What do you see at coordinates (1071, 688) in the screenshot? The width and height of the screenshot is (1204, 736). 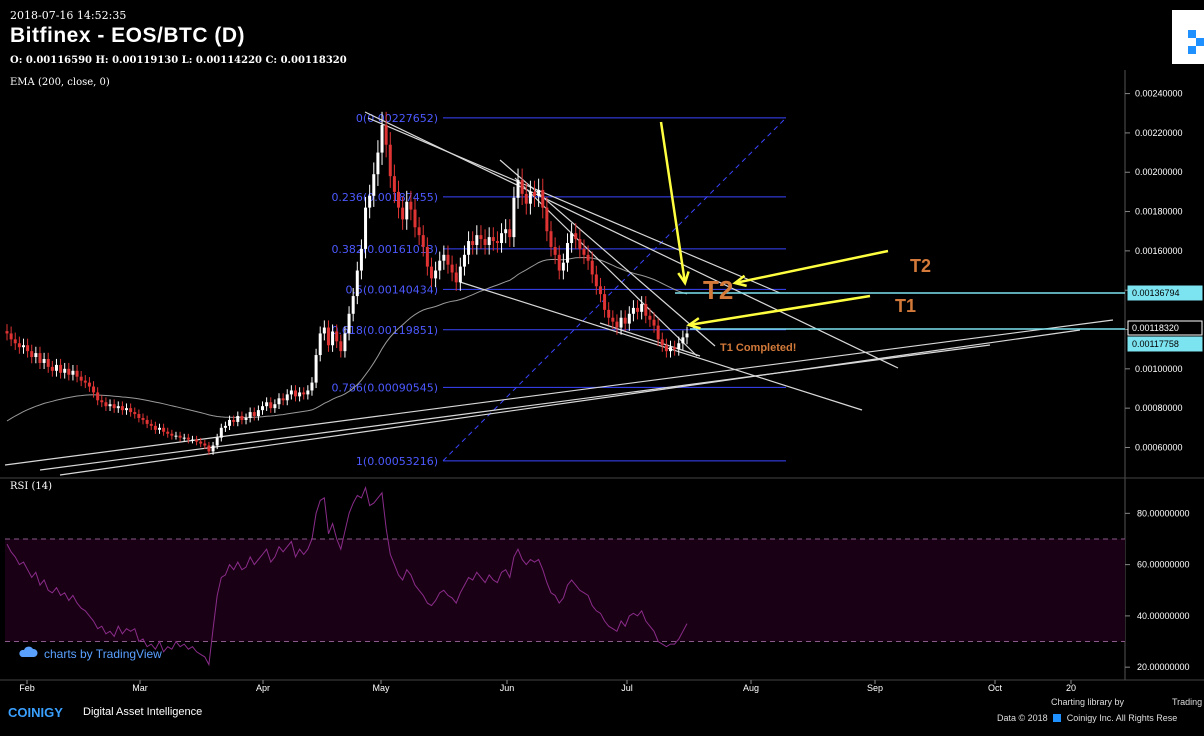 I see `time-tick-label: 20` at bounding box center [1071, 688].